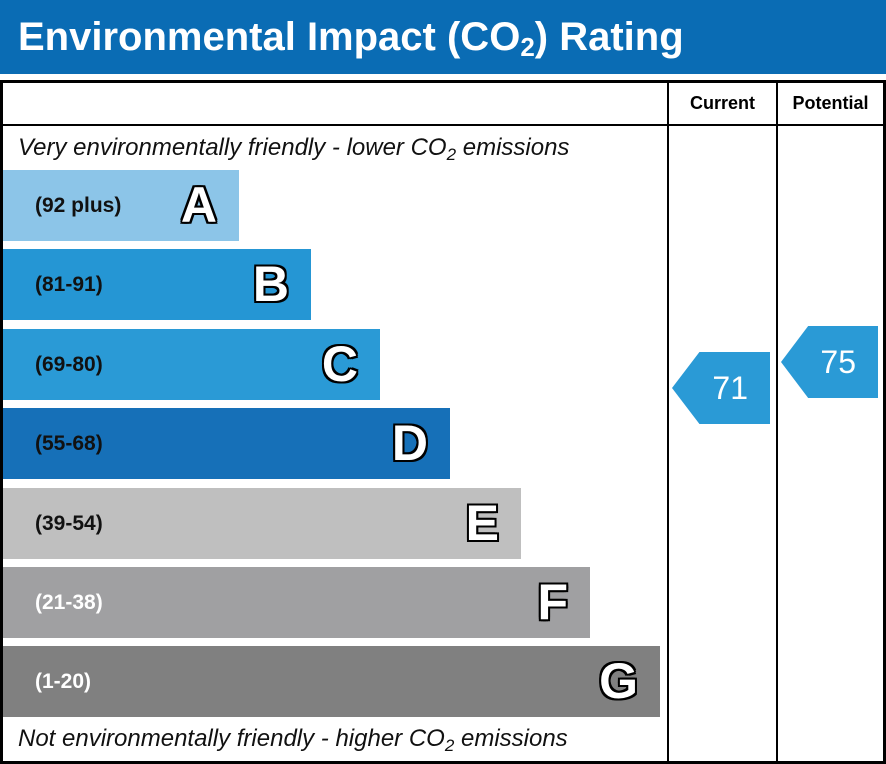  What do you see at coordinates (1, 422) in the screenshot?
I see `table-border-left` at bounding box center [1, 422].